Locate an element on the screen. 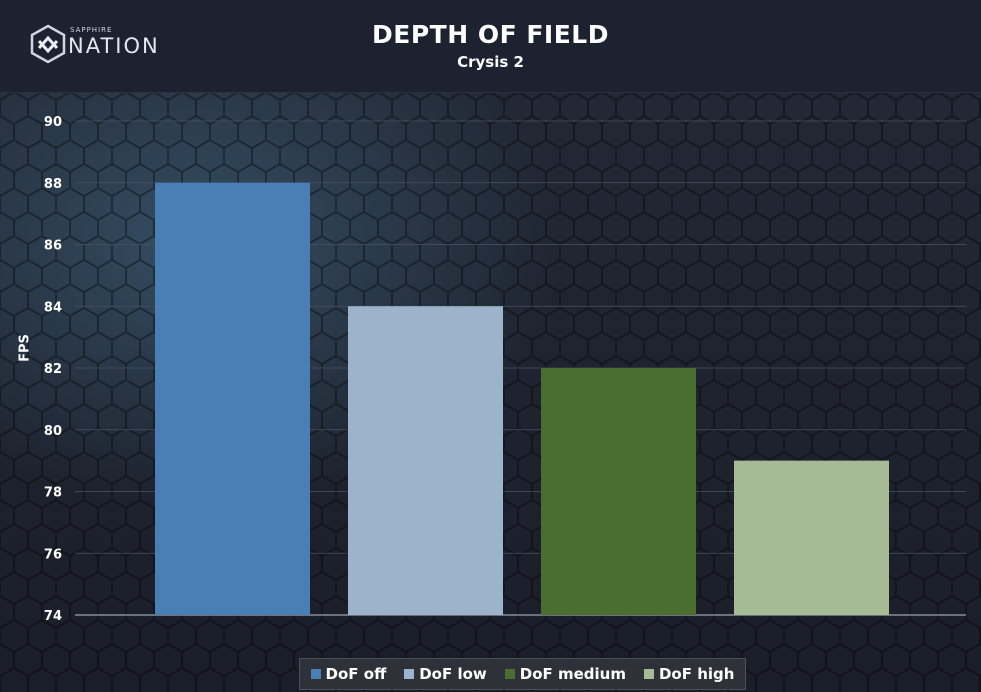  bar-dof-low is located at coordinates (425, 460).